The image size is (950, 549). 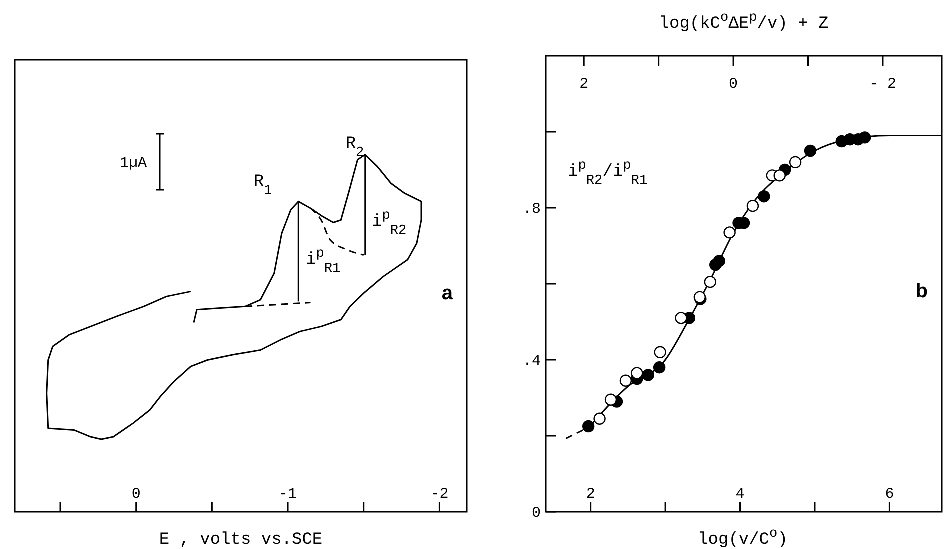 What do you see at coordinates (740, 494) in the screenshot?
I see `x-tick-label: 4` at bounding box center [740, 494].